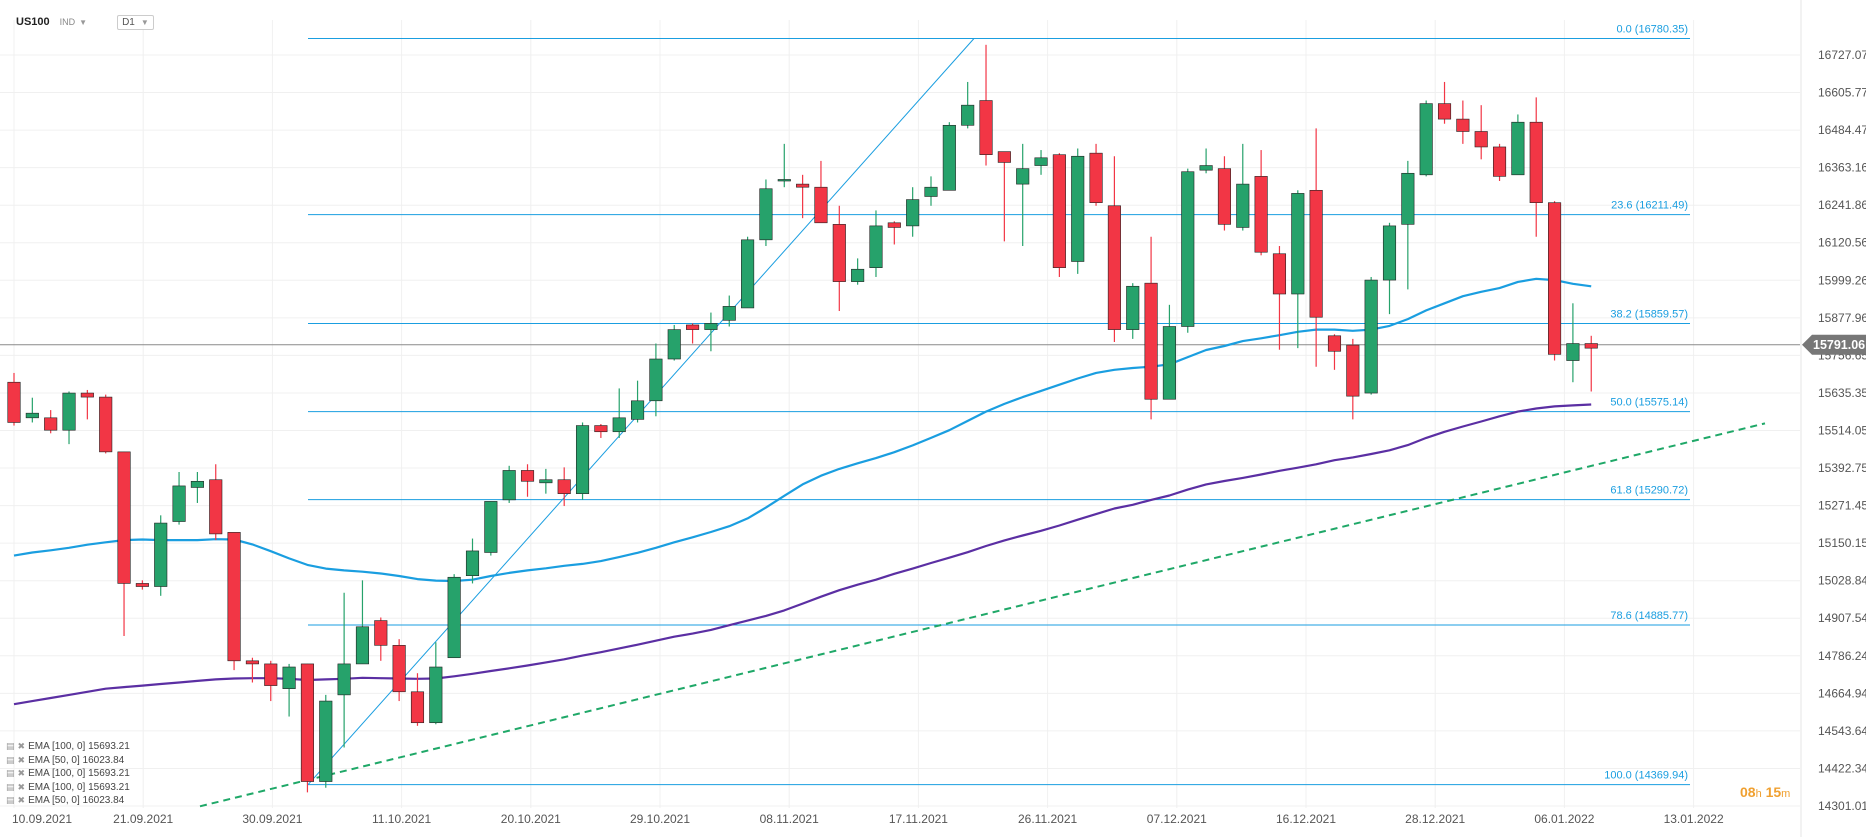  I want to click on y-tick-label: 15999.26, so click(1842, 280).